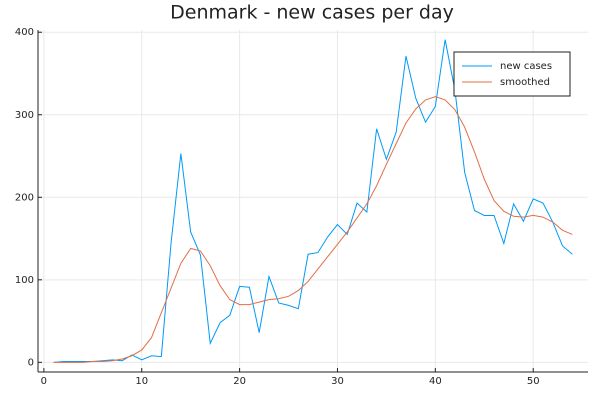 This screenshot has height=404, width=600. Describe the element at coordinates (533, 381) in the screenshot. I see `x-tick-label: 50` at that location.